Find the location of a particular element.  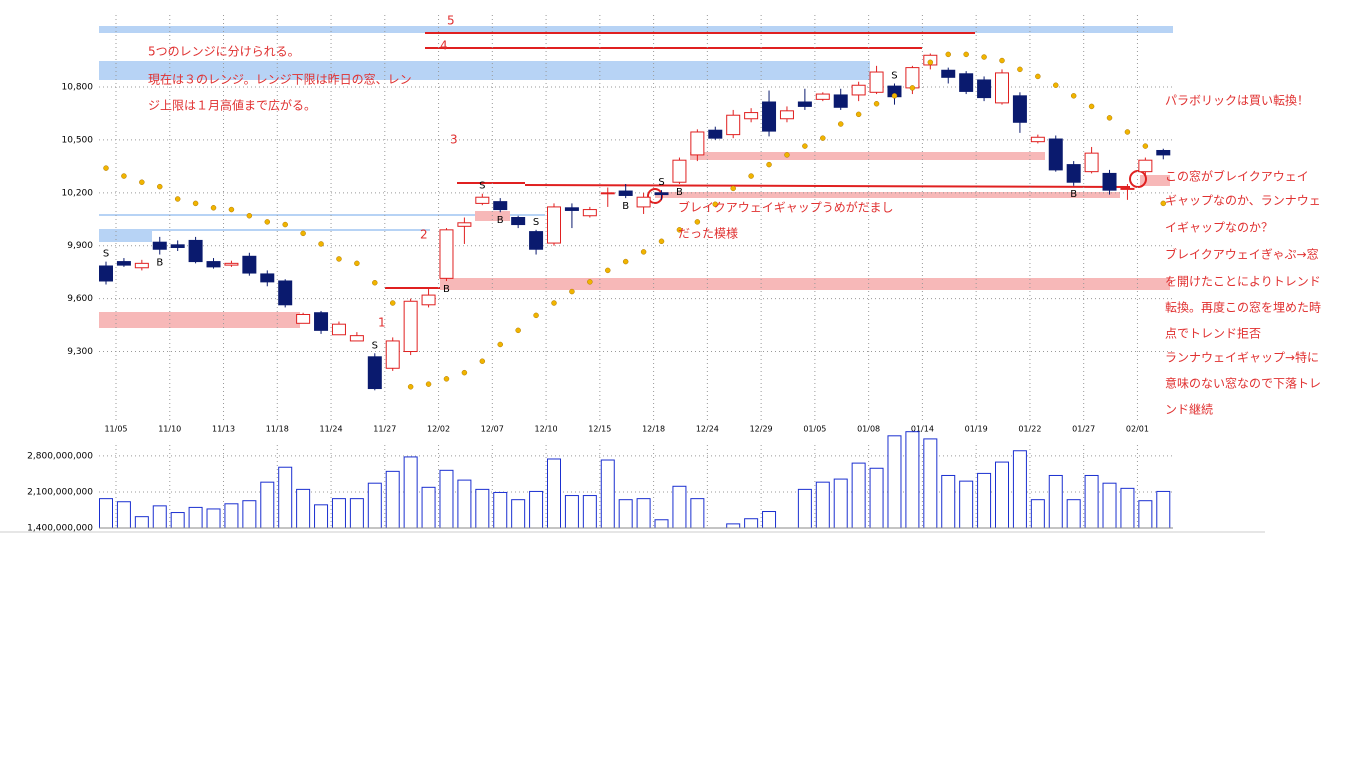

annotation: だった模様 is located at coordinates (708, 234).